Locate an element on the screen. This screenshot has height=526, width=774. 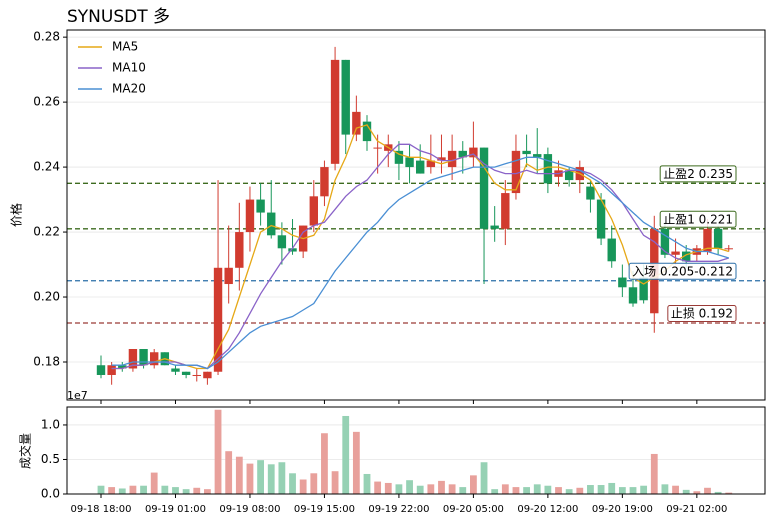
x-tick-label: 09-19 01:00 is located at coordinates (175, 509).